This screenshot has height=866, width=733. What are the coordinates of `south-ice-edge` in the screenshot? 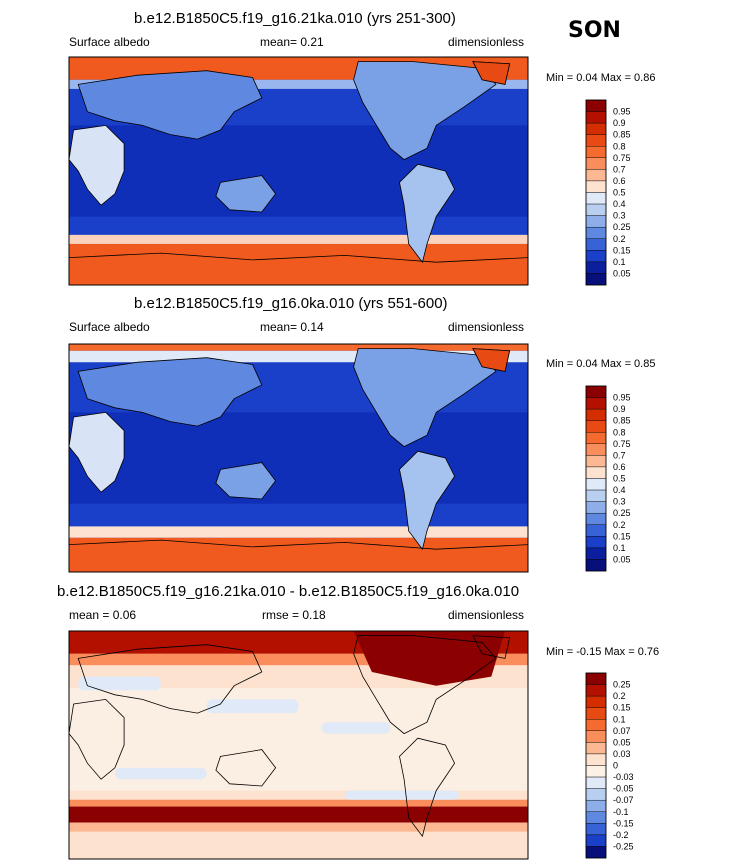 It's located at (298, 239).